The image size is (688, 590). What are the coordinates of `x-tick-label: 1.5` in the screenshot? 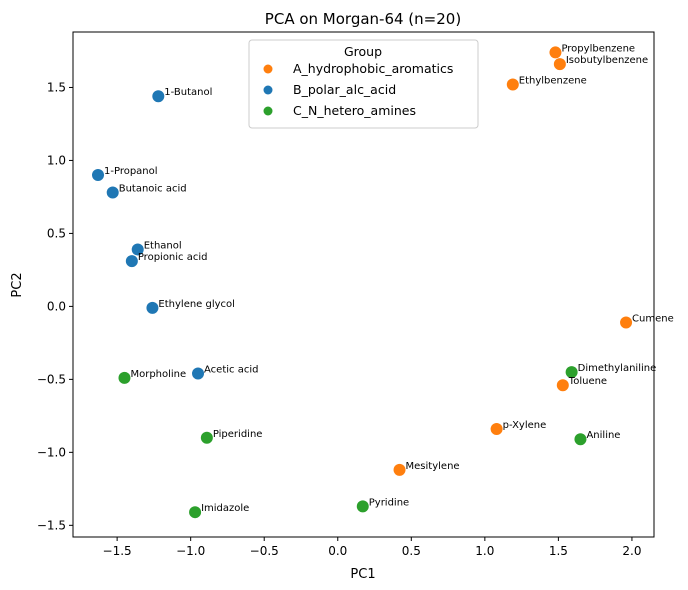 It's located at (558, 551).